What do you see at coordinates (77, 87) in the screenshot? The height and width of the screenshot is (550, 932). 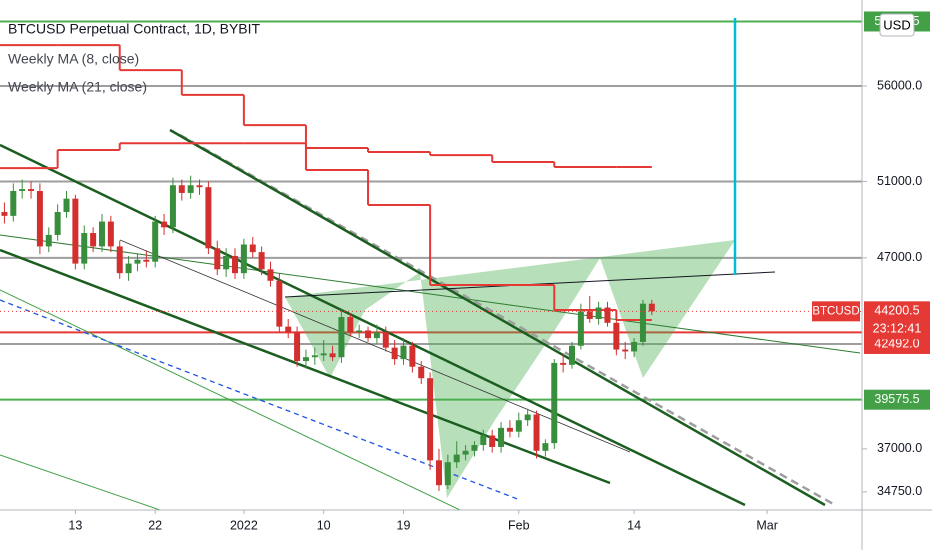 I see `legend-entry: Weekly MA (21, close)` at bounding box center [77, 87].